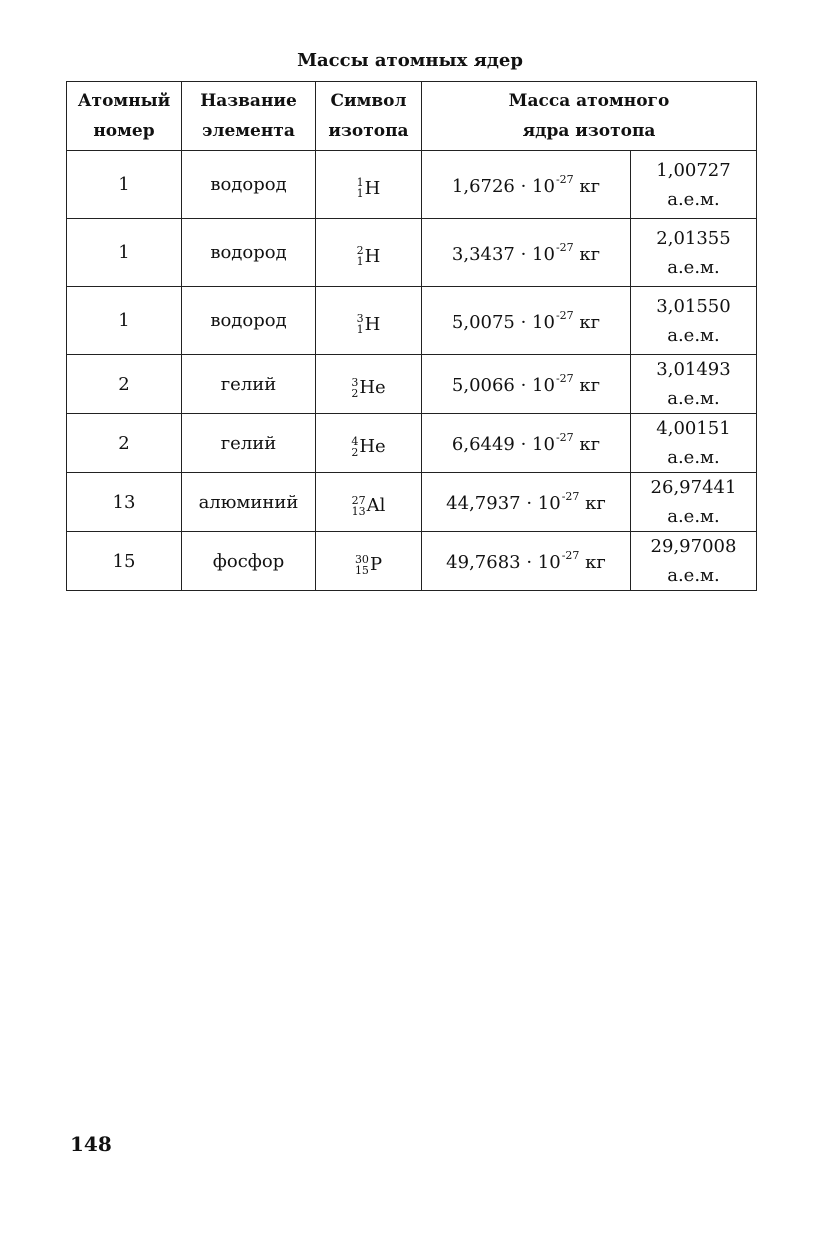 Image resolution: width=820 pixels, height=1239 pixels. I want to click on mass-kg-cell: 5,0066 · 10-27 кг, so click(526, 384).